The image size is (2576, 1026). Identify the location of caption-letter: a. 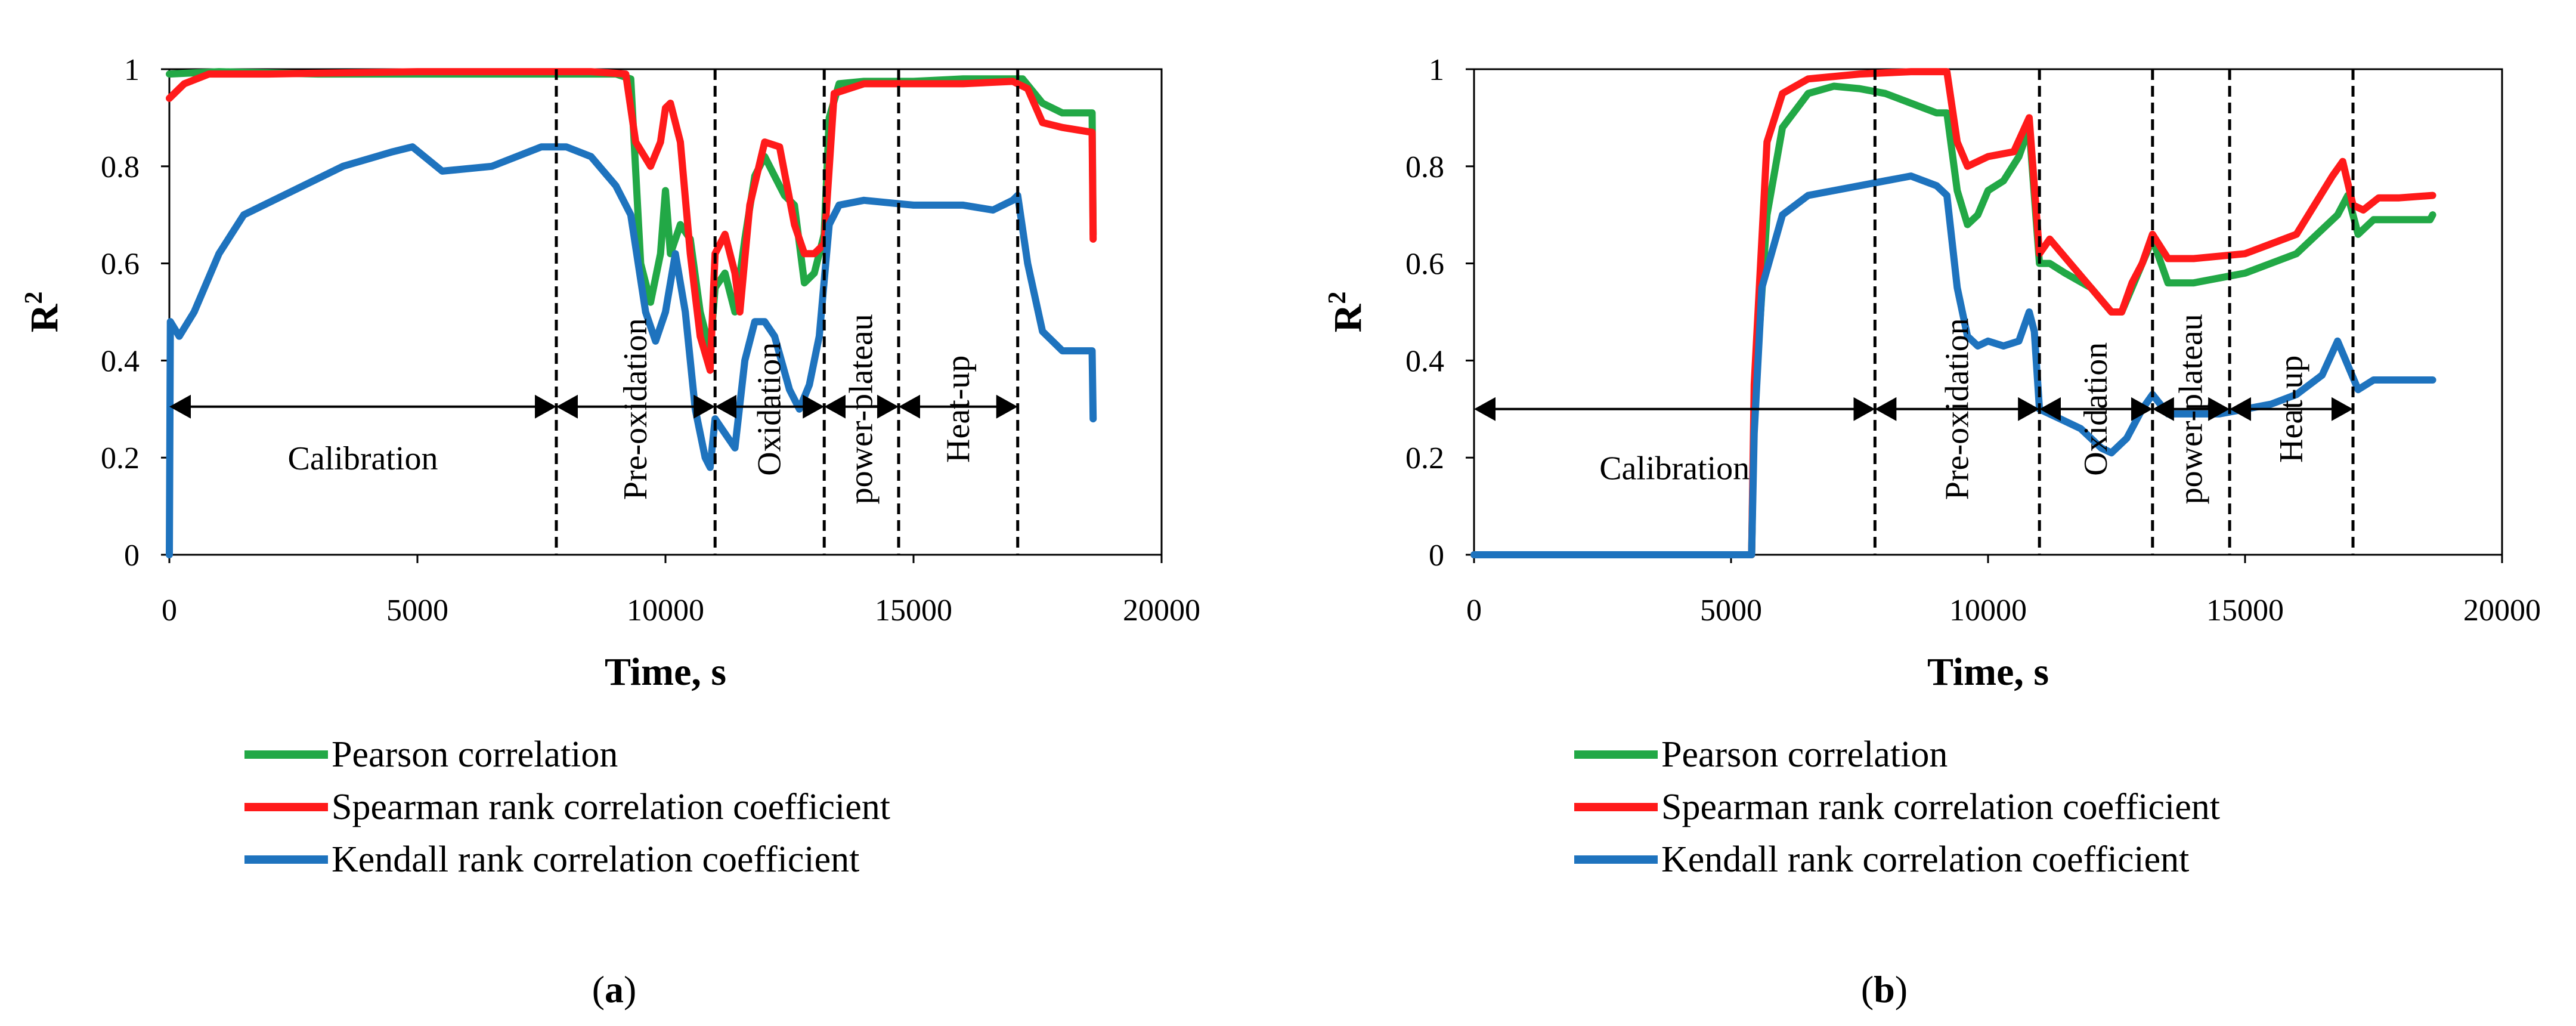
(614, 989).